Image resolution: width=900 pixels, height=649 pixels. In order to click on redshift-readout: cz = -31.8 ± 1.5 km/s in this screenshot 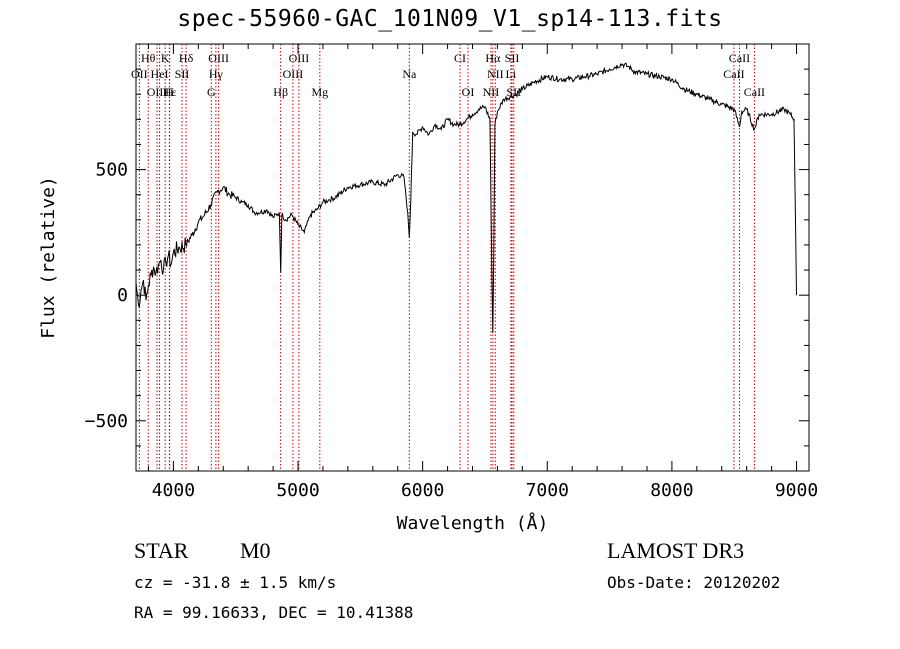, I will do `click(235, 582)`.